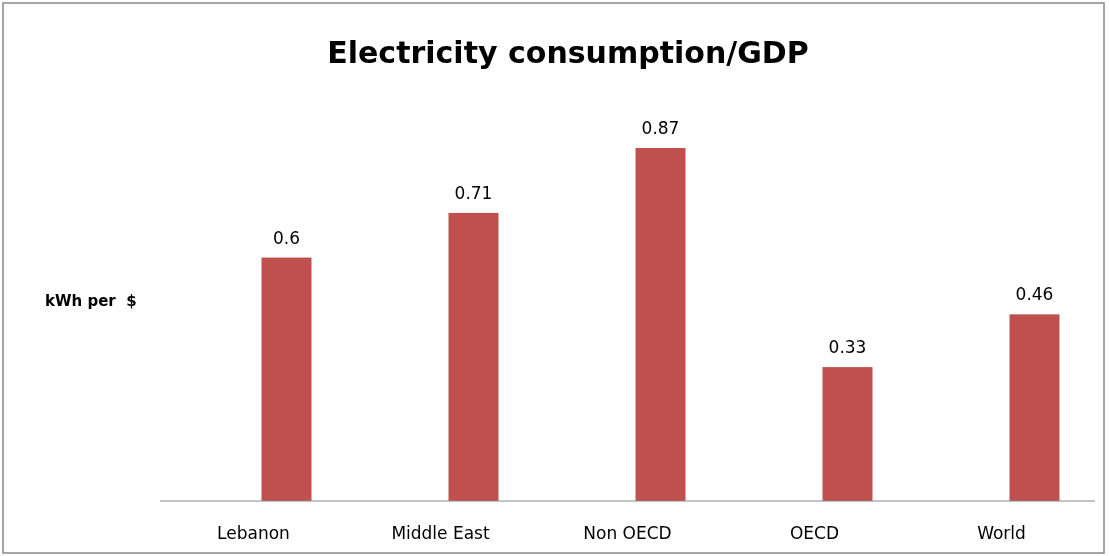 Image resolution: width=1109 pixels, height=556 pixels. Describe the element at coordinates (1034, 294) in the screenshot. I see `data-label: 0.46` at that location.